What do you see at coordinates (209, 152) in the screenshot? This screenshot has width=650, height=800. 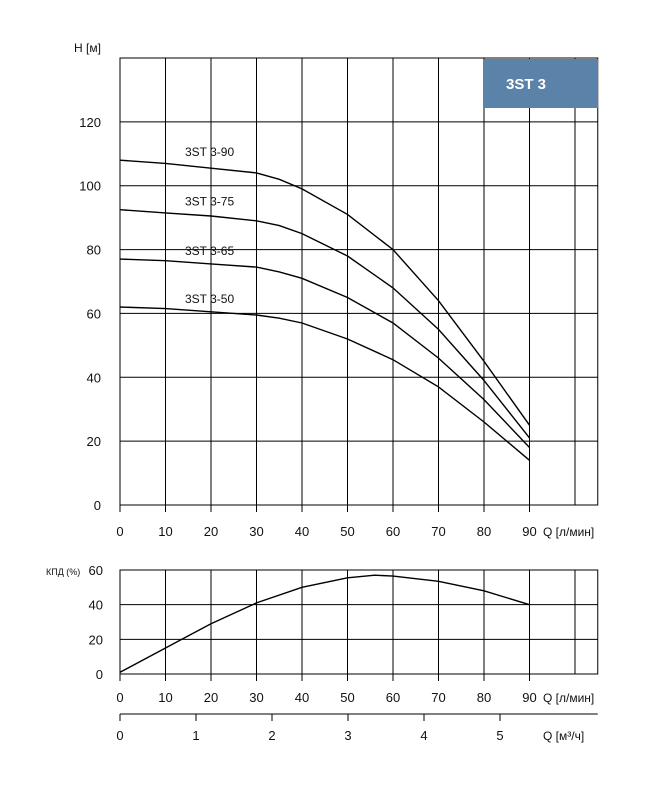 I see `head-curve-label-1: 3ST 3-90` at bounding box center [209, 152].